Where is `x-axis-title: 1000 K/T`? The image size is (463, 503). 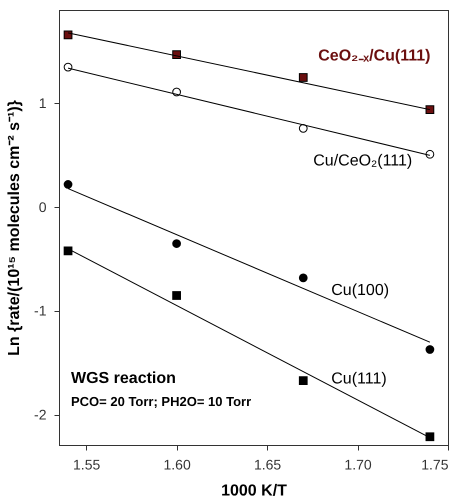 x-axis-title: 1000 K/T is located at coordinates (254, 491).